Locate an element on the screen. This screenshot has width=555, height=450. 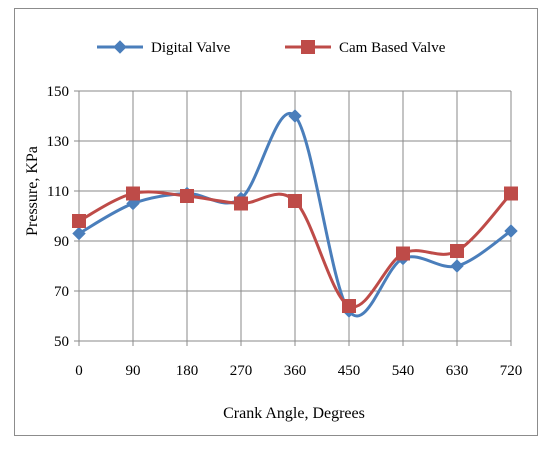
y-axis-title: Pressure, KPa is located at coordinates (32, 191).